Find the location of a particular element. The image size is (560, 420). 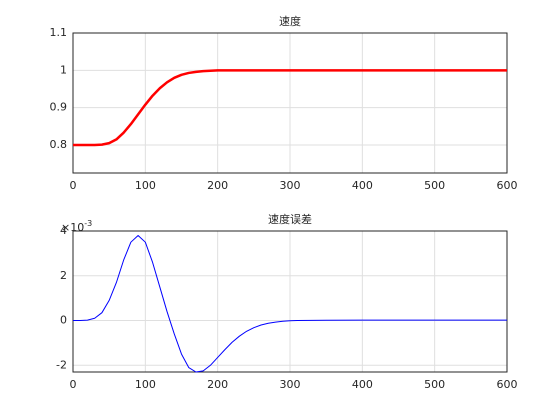

chart-title: 速度误差 is located at coordinates (290, 219).